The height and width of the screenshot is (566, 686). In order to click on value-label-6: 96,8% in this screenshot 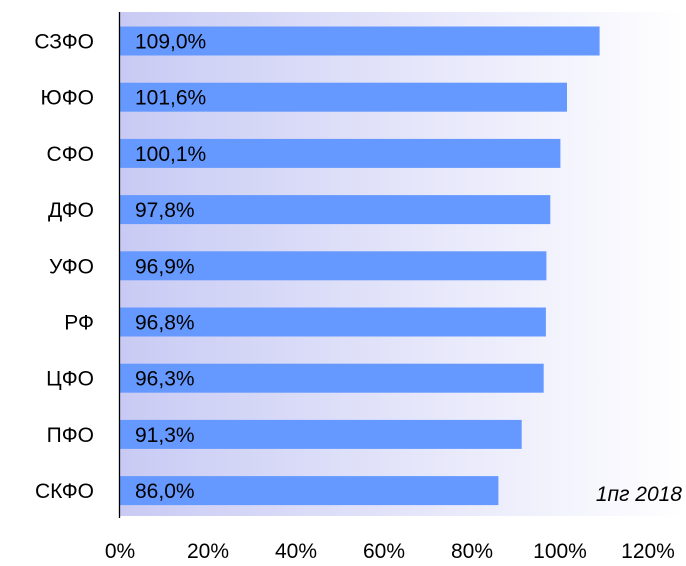, I will do `click(165, 323)`.